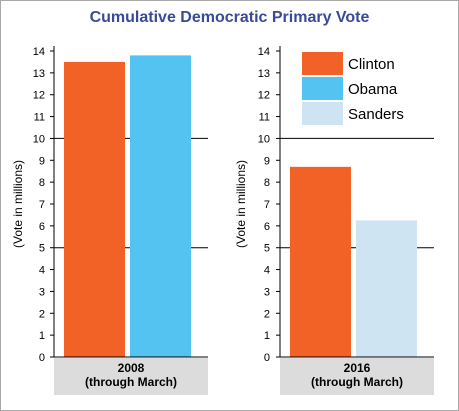 This screenshot has height=411, width=459. I want to click on legend-label-sanders: Sanders, so click(376, 114).